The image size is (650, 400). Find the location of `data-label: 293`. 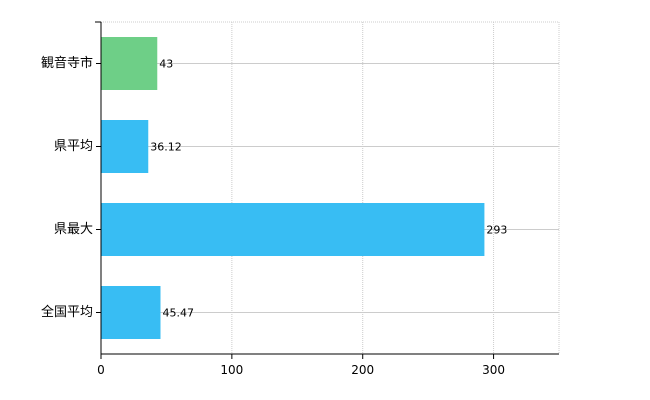

data-label: 293 is located at coordinates (496, 230).